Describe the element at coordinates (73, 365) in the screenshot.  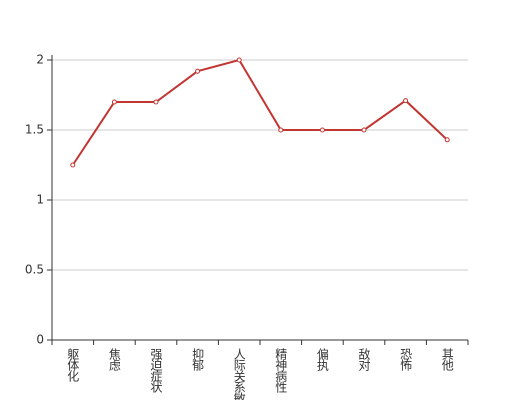
I see `x-tick-label: 躯体化` at that location.